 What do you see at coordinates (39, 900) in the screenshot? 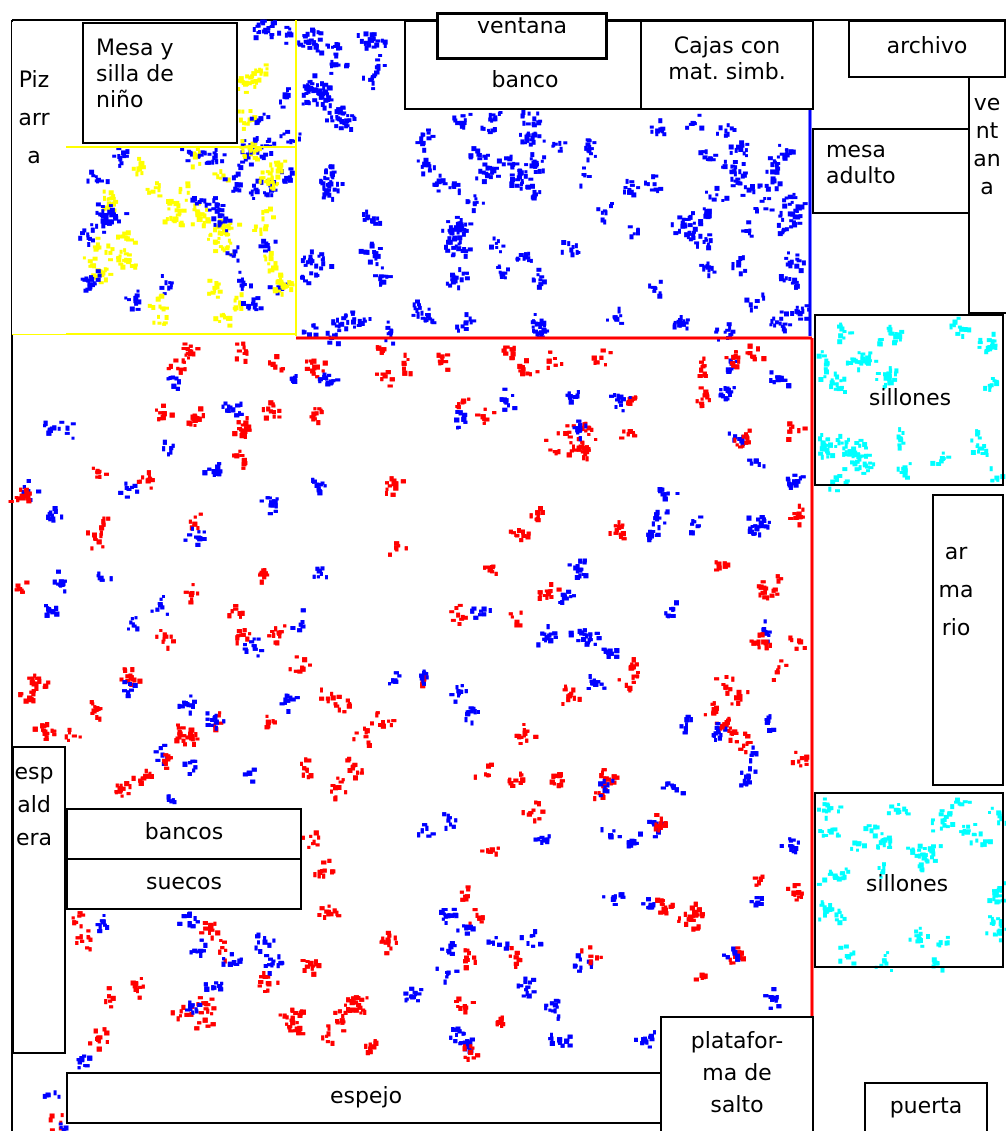
I see `espaldera-box` at bounding box center [39, 900].